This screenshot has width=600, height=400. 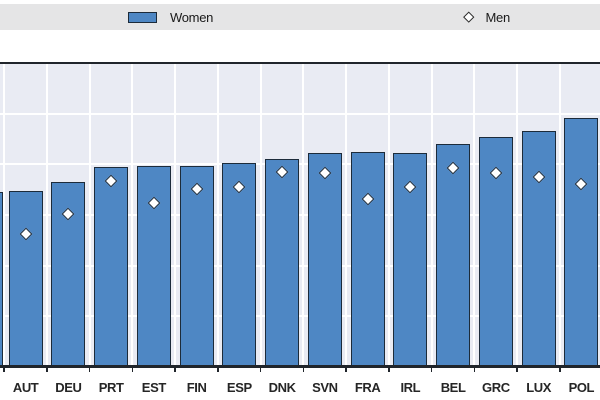 I want to click on bar-FIN, so click(x=196, y=266).